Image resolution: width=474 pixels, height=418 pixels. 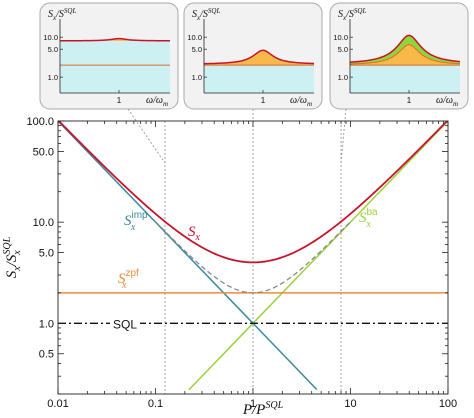 What do you see at coordinates (274, 405) in the screenshot?
I see `x-axis-label-sup: SQL` at bounding box center [274, 405].